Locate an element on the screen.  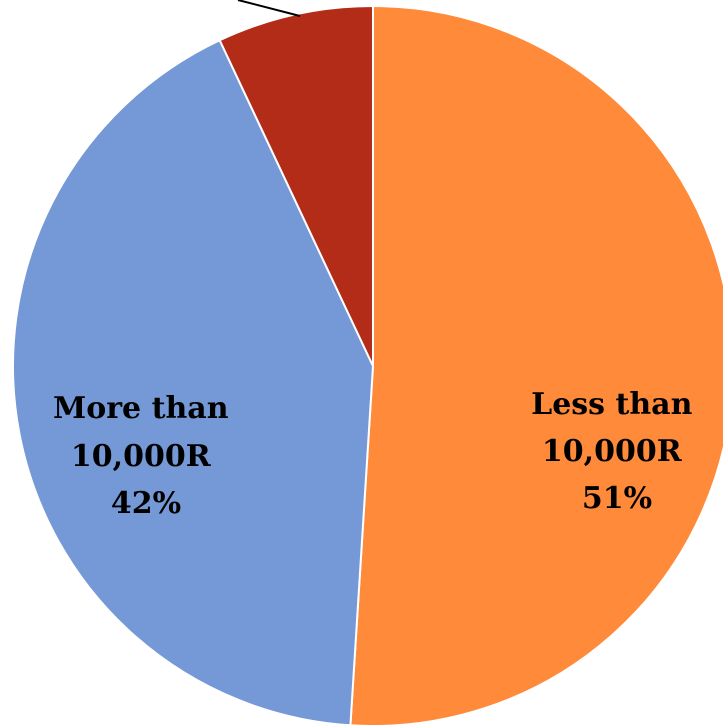
leader-line is located at coordinates (269, 8).